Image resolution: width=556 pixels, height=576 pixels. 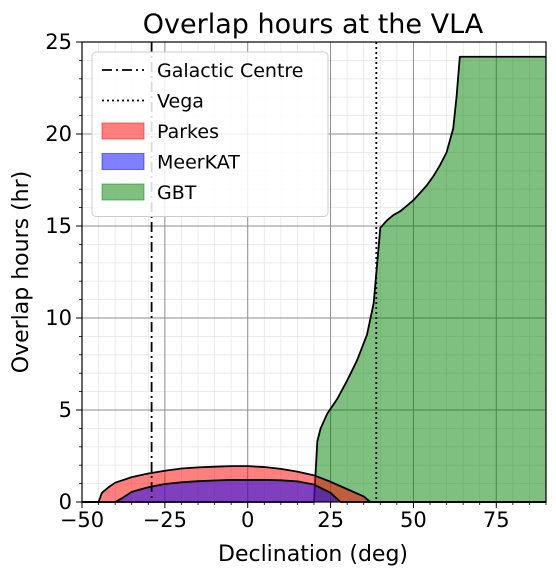 What do you see at coordinates (177, 193) in the screenshot?
I see `legend-label: GBT` at bounding box center [177, 193].